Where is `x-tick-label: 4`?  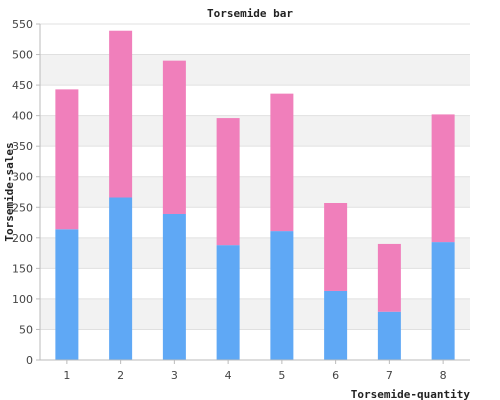
x-tick-label: 4 is located at coordinates (228, 375).